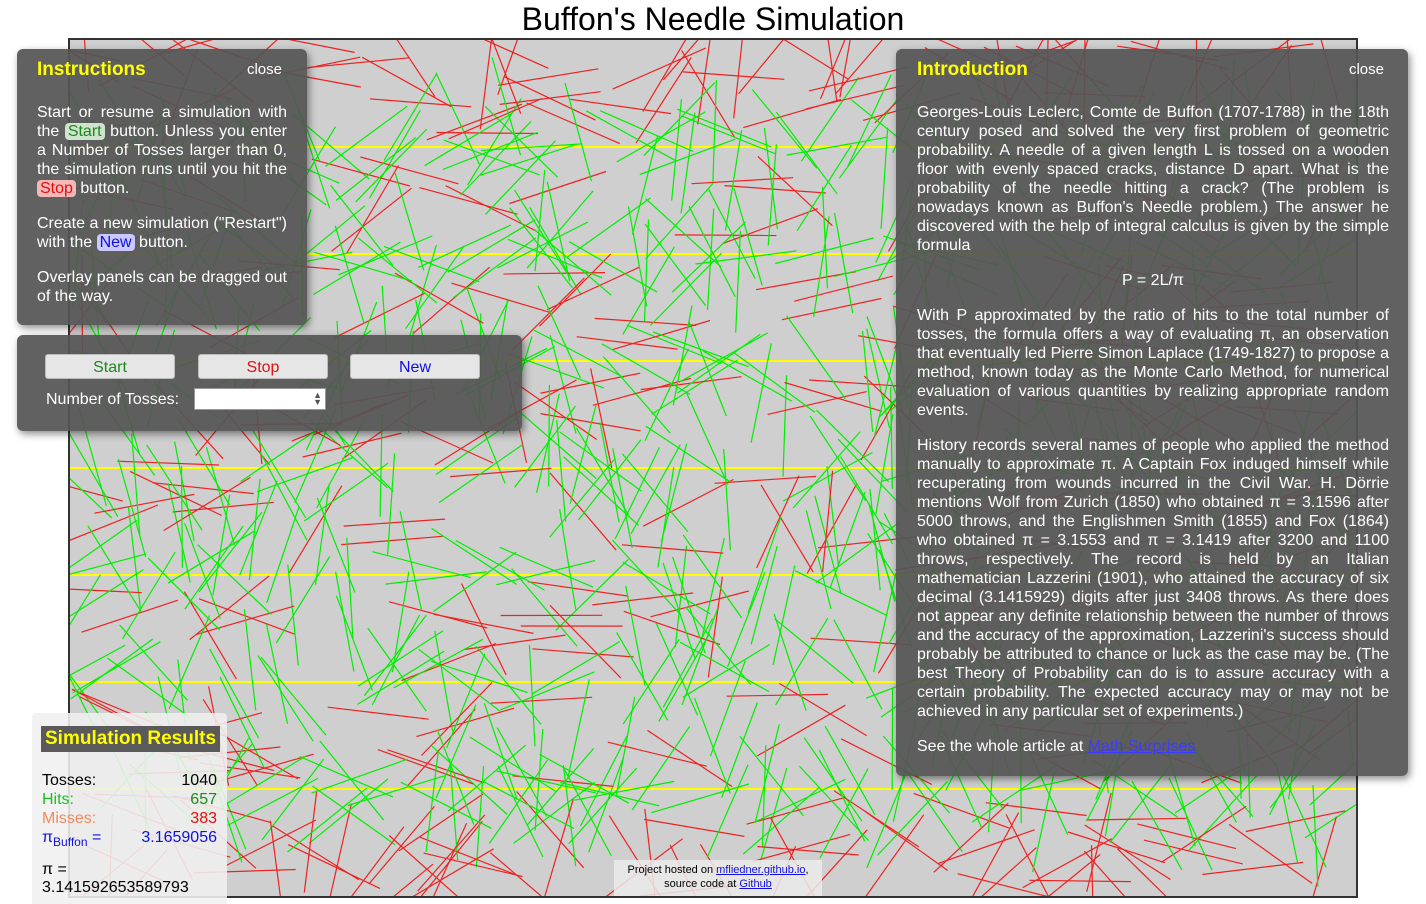 This screenshot has height=904, width=1426. Describe the element at coordinates (415, 366) in the screenshot. I see `new-button: New` at that location.